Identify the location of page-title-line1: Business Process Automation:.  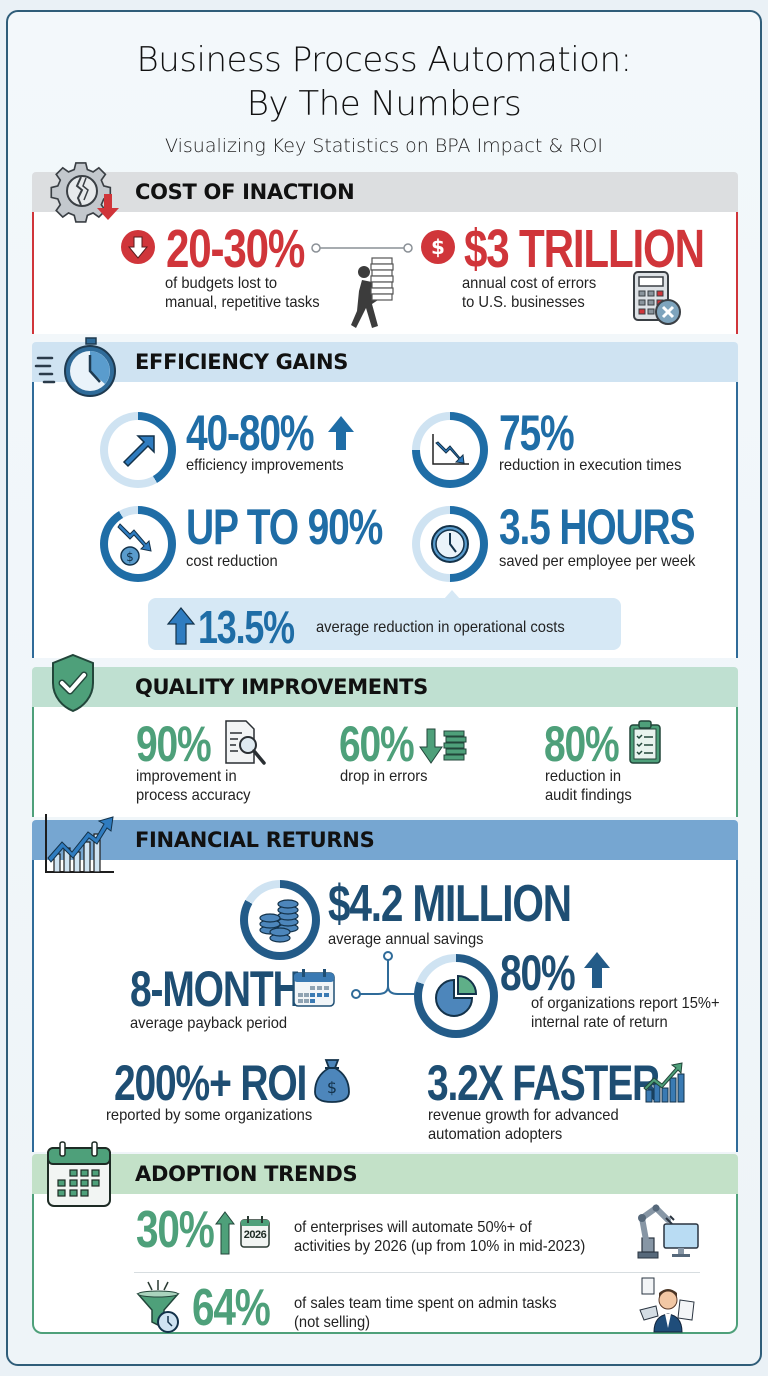
(384, 60).